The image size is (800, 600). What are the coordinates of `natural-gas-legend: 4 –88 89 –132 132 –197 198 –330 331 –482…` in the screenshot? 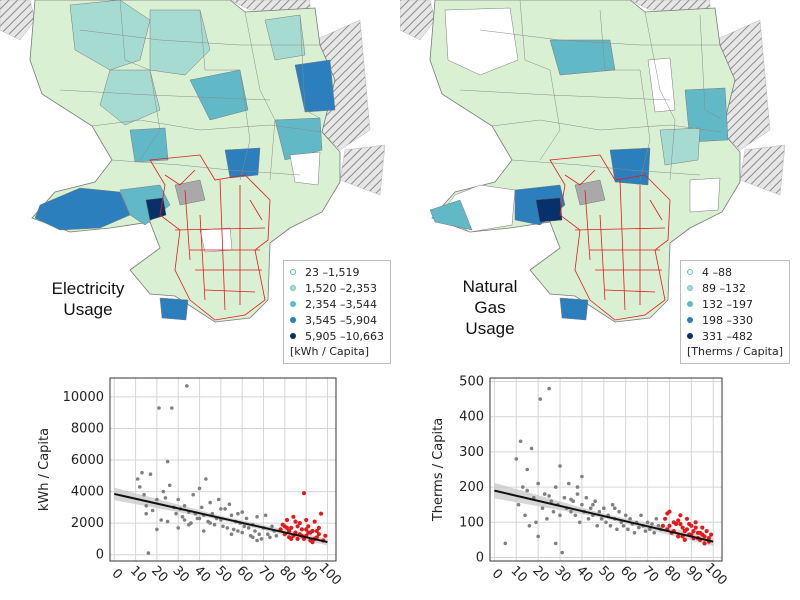 It's located at (735, 312).